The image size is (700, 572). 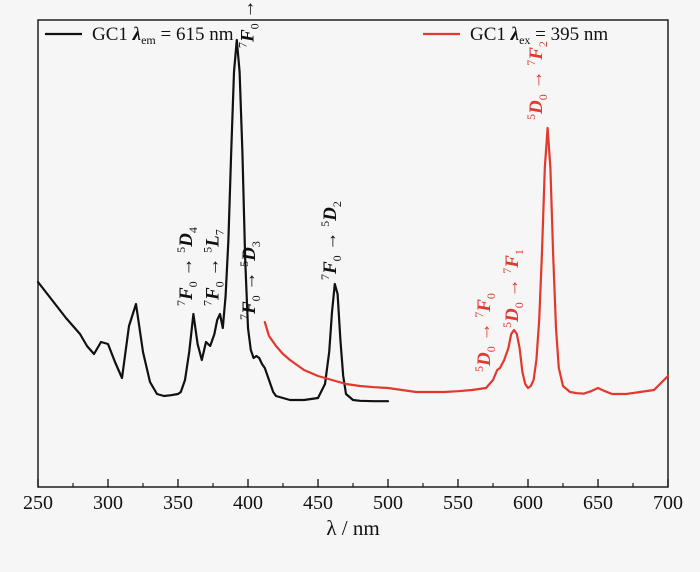 I want to click on transition-label-6: 5D0 → 7F0, so click(x=485, y=332).